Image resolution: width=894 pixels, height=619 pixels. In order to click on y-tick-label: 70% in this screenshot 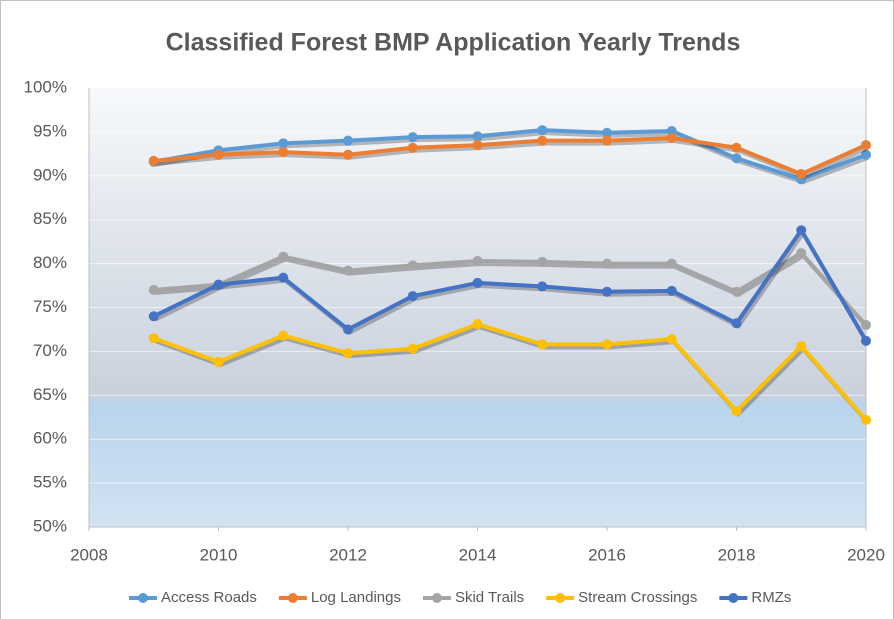, I will do `click(50, 350)`.